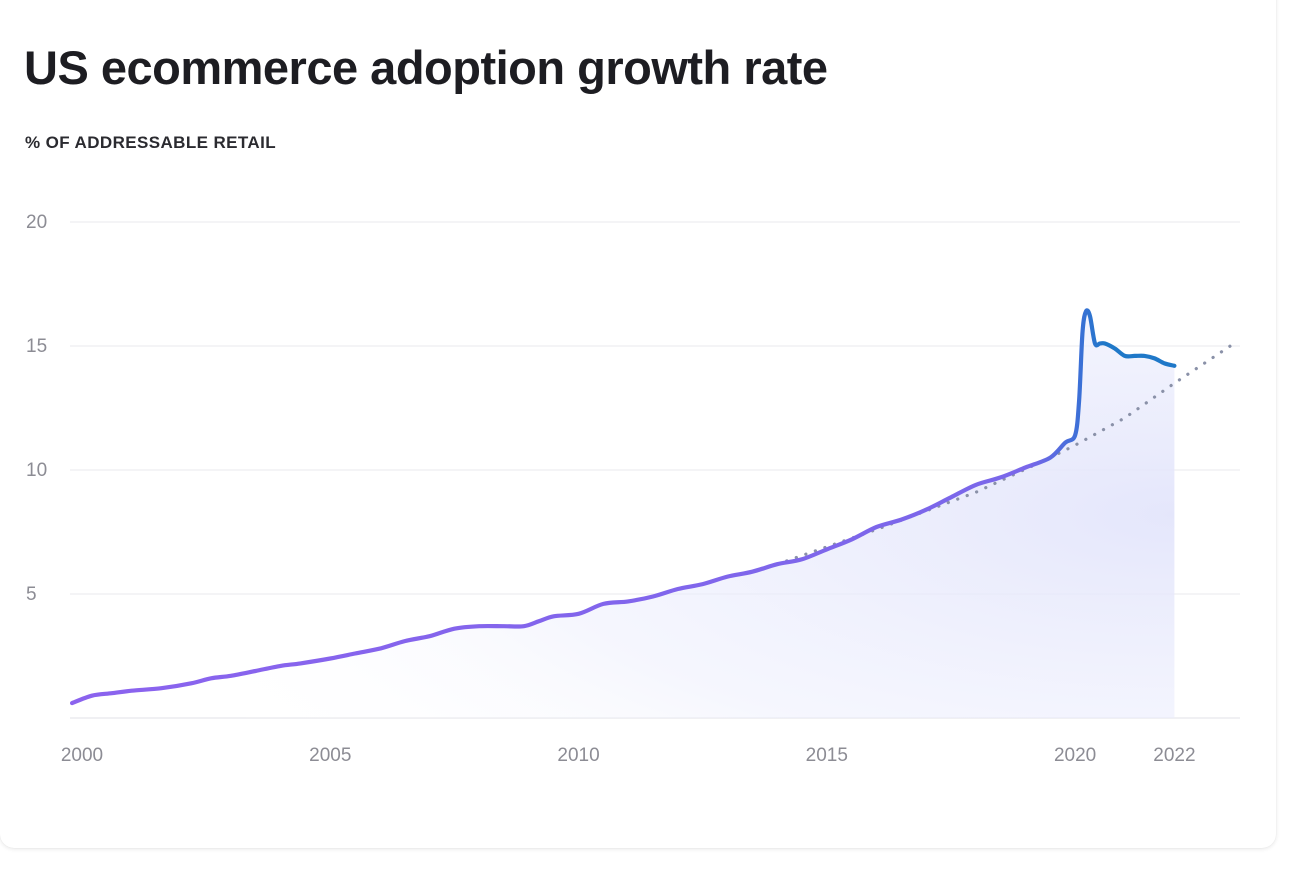 Image resolution: width=1302 pixels, height=870 pixels. I want to click on y-tick-label: 20, so click(36, 222).